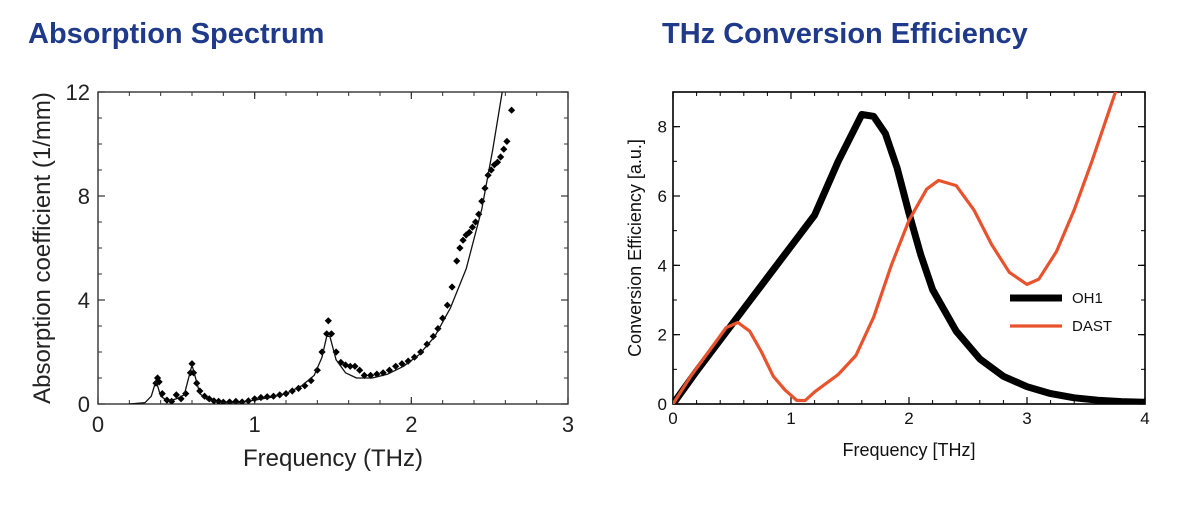 The height and width of the screenshot is (531, 1178). What do you see at coordinates (333, 458) in the screenshot?
I see `x-axis-label: Frequency (THz)` at bounding box center [333, 458].